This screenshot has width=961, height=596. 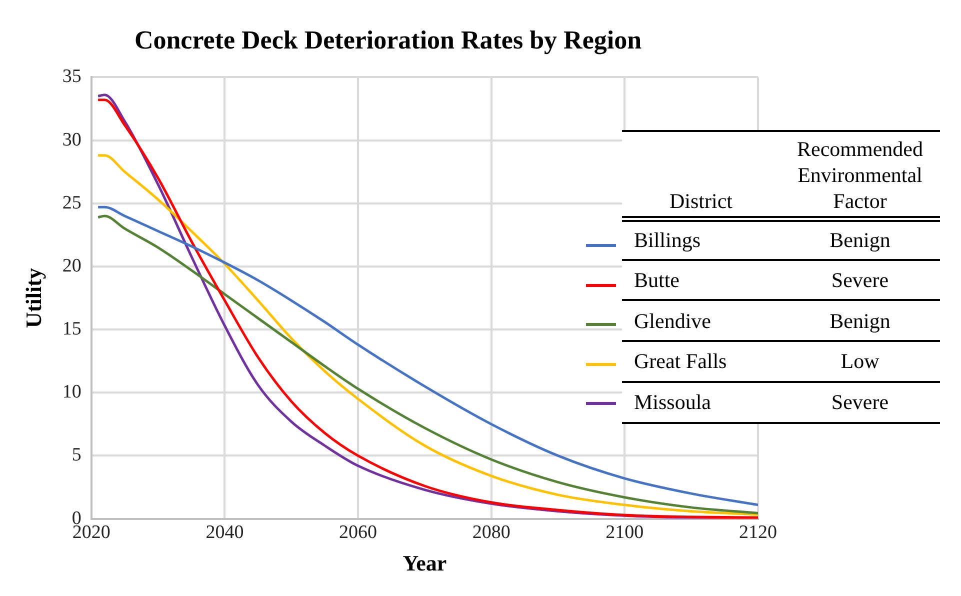 I want to click on legend-label: Great Falls, so click(x=701, y=361).